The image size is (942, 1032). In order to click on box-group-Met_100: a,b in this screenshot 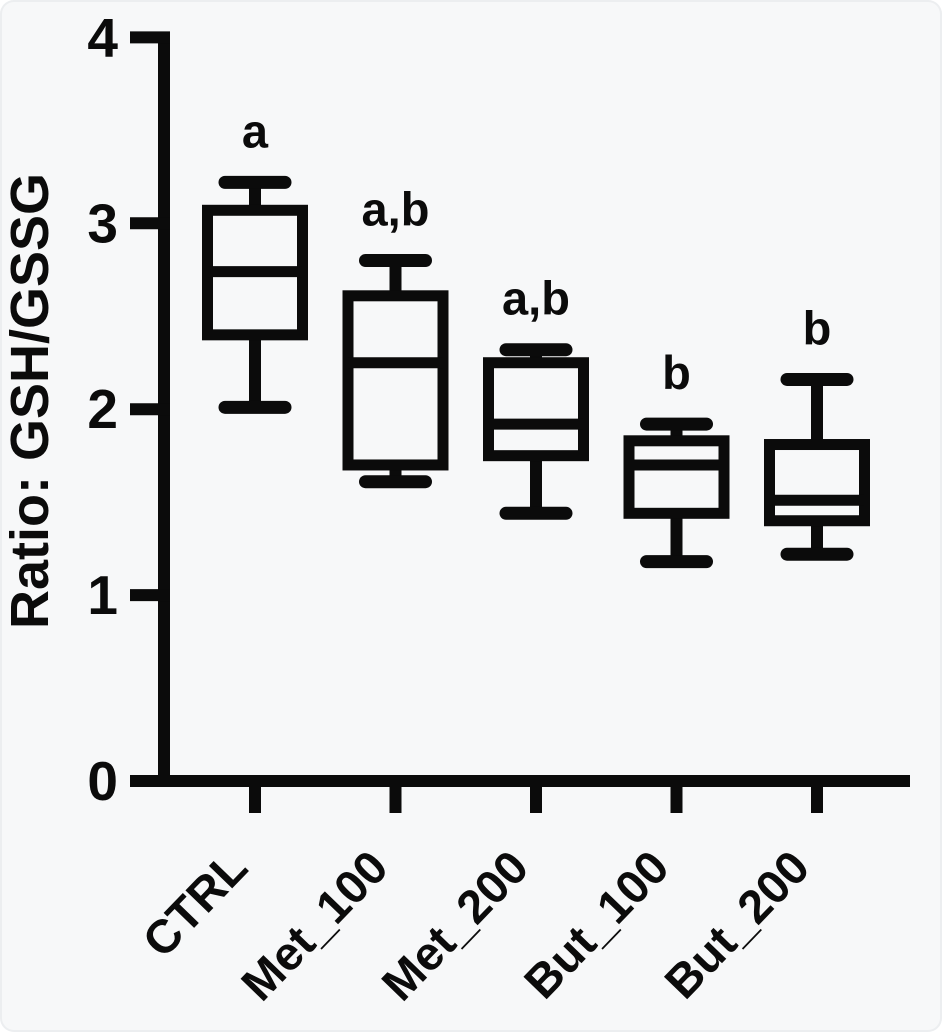, I will do `click(395, 335)`.